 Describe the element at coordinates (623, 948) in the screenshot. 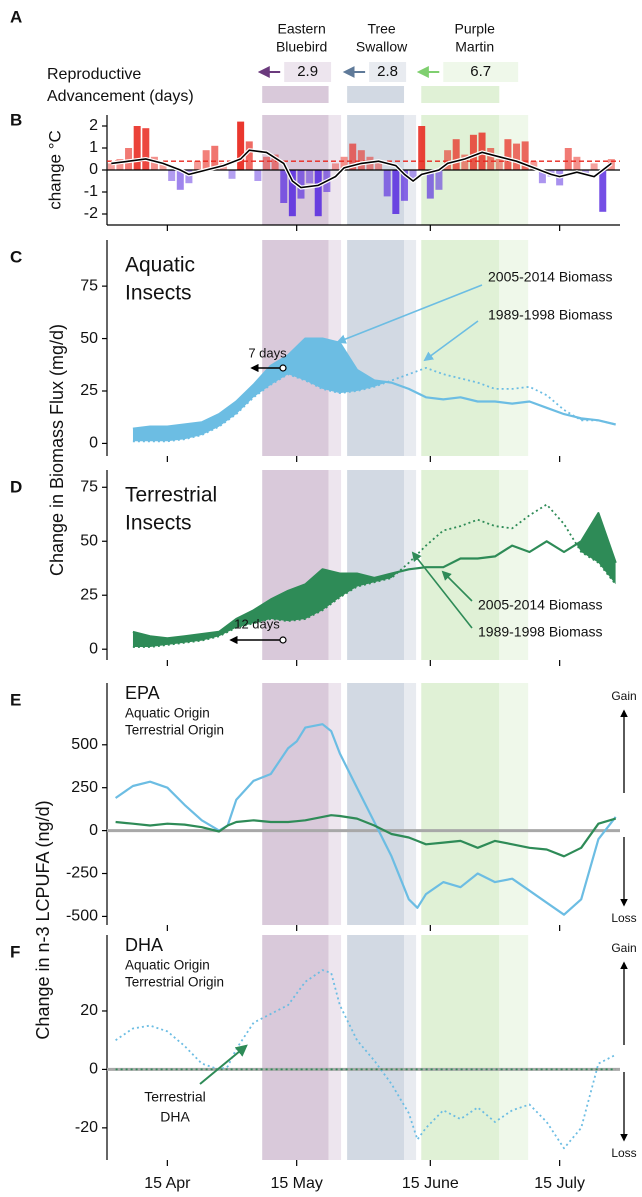

I see `gain-label: Gain` at that location.